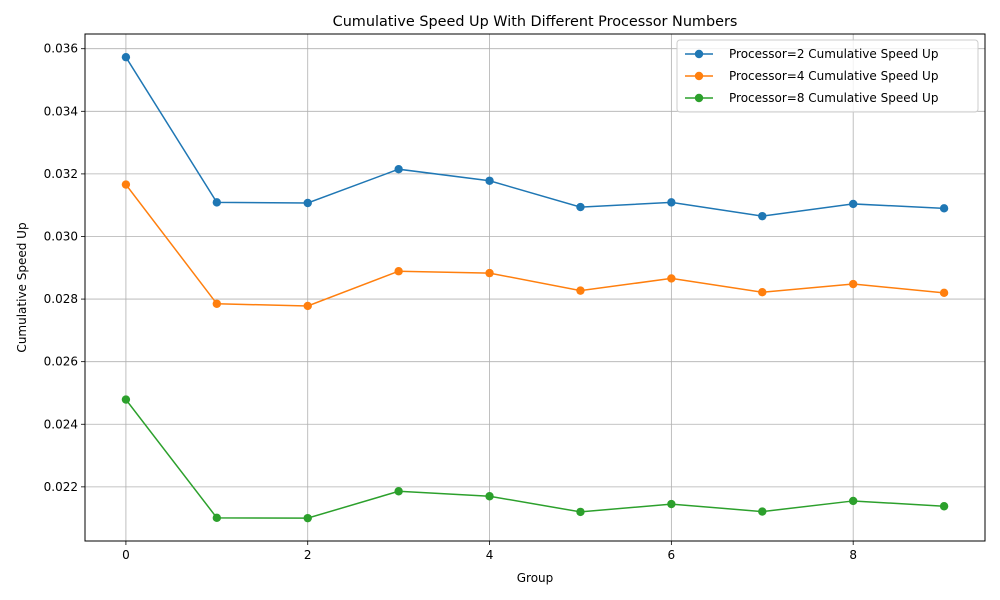 The width and height of the screenshot is (1000, 600). Describe the element at coordinates (61, 487) in the screenshot. I see `y-tick-label: 0.022` at that location.